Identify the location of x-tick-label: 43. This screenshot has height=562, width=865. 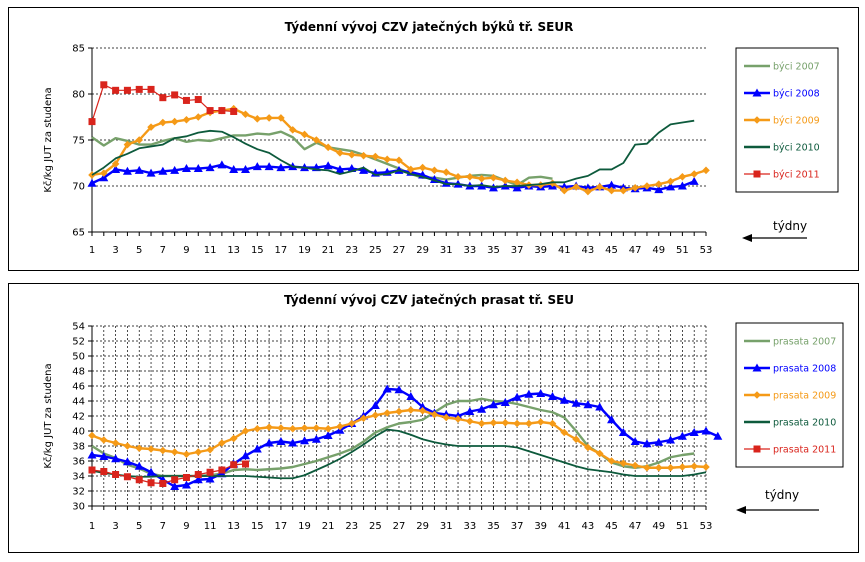
(588, 250).